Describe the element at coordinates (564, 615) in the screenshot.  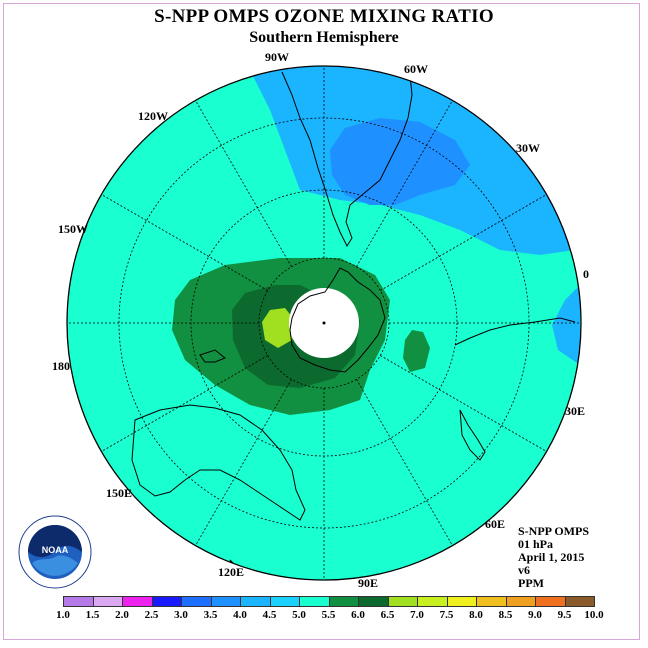
I see `colorbar-tick-label: 9.5` at that location.